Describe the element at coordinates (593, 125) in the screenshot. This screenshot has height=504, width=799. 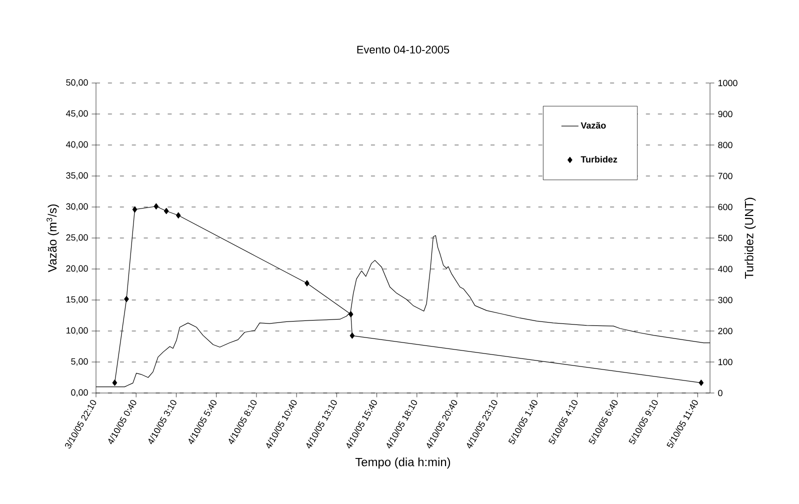
I see `legend-label: Vazão` at that location.